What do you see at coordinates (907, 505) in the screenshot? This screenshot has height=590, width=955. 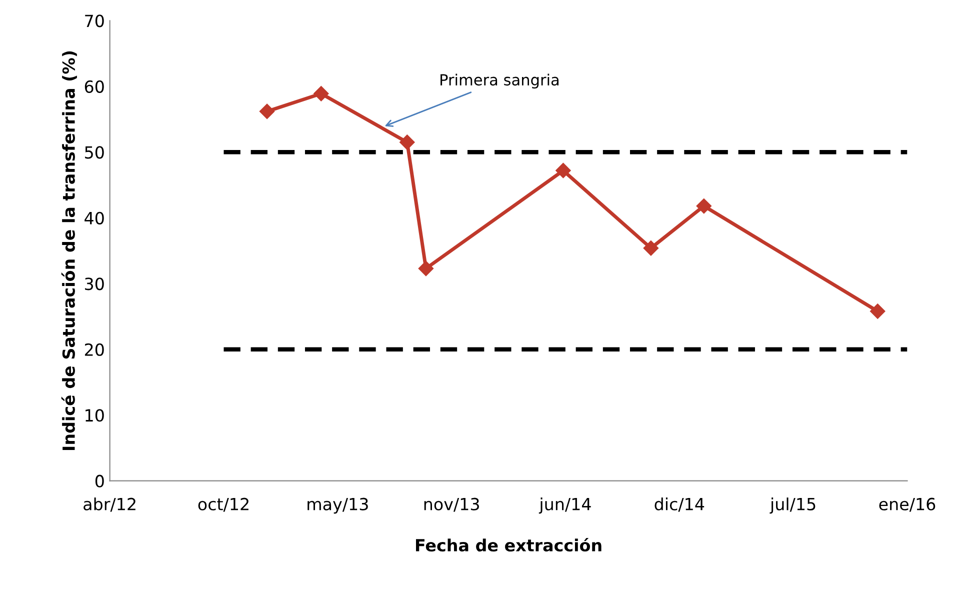 I see `x-tick-label: ene/16` at bounding box center [907, 505].